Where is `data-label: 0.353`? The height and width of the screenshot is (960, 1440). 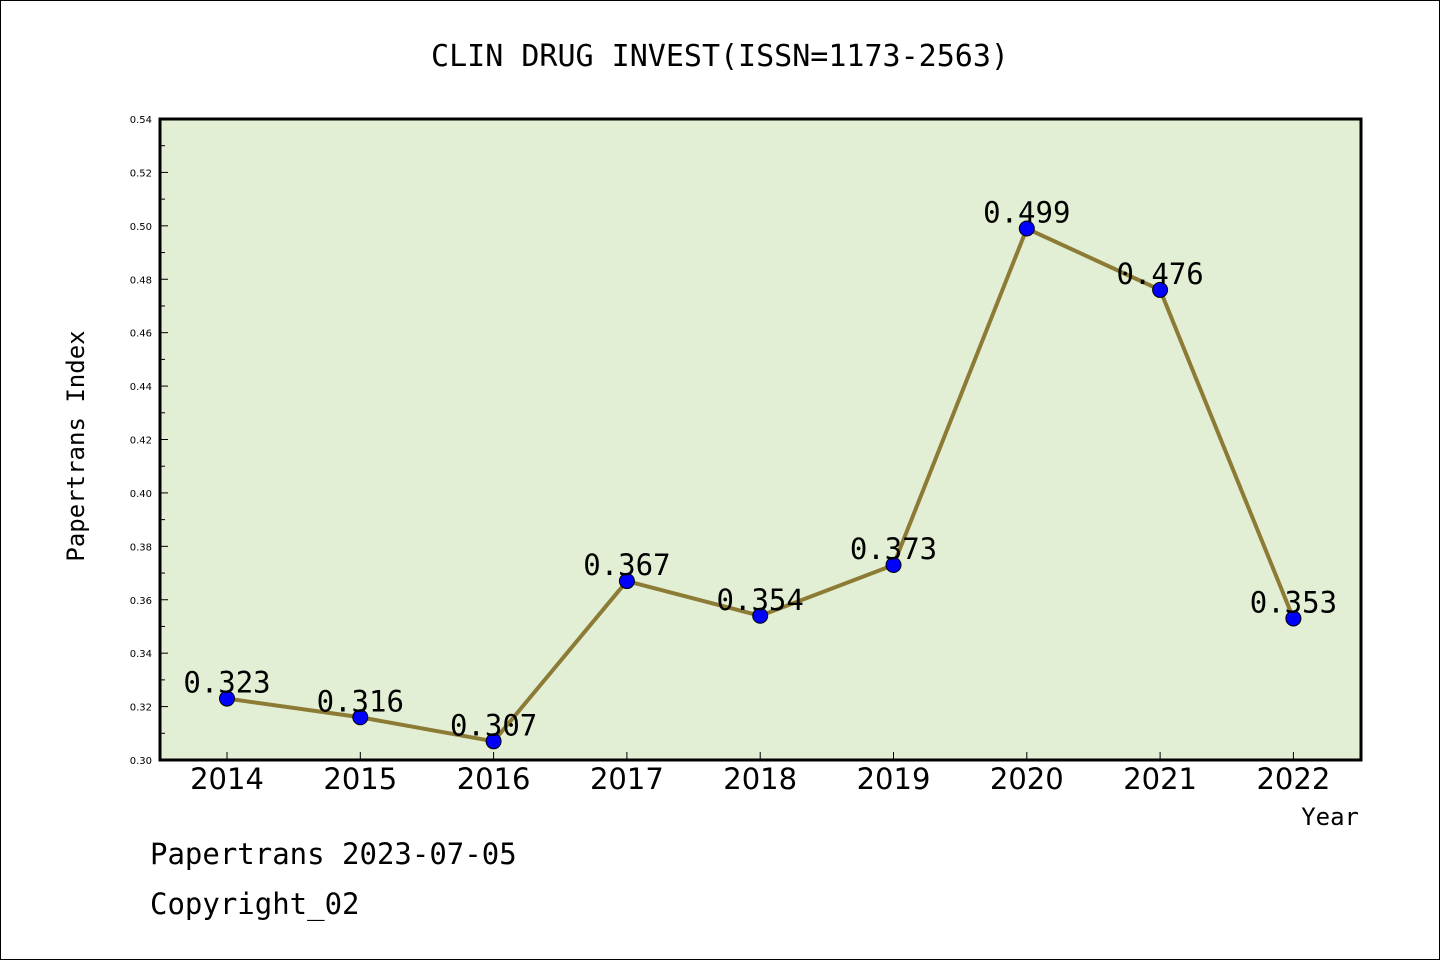 data-label: 0.353 is located at coordinates (1293, 602).